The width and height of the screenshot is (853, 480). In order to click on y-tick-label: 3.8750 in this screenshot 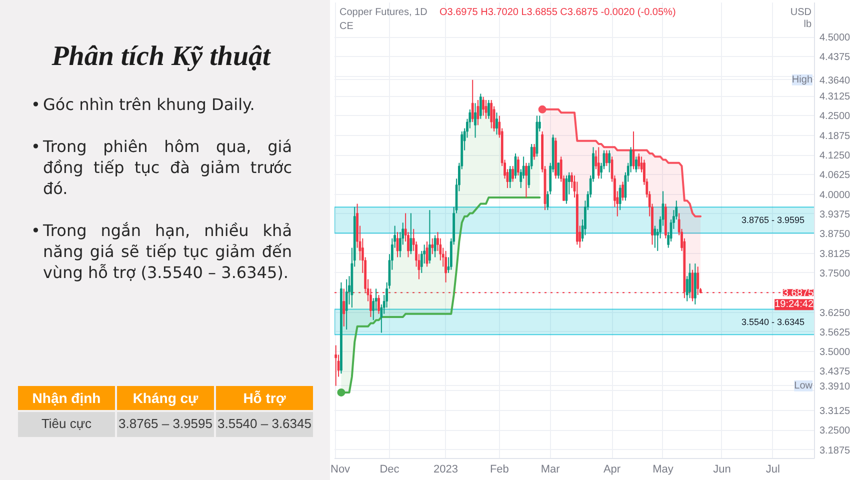, I will do `click(835, 234)`.